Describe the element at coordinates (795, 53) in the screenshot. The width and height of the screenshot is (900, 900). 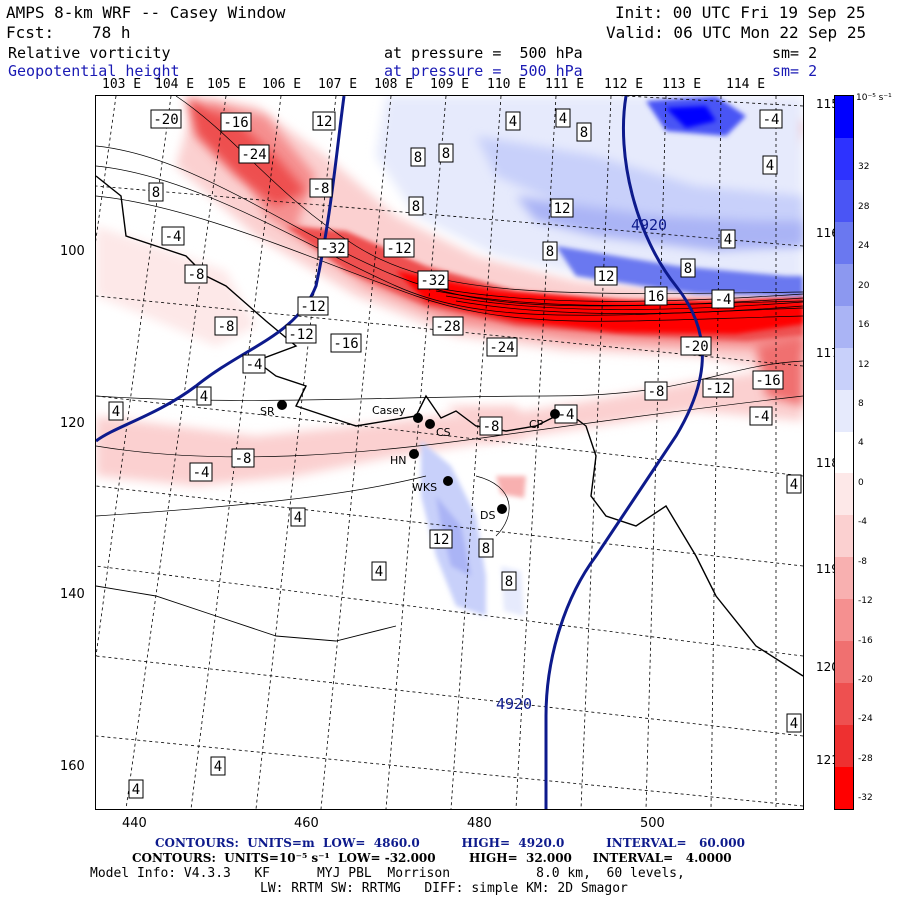
I see `field1-smoothing: sm= 2` at that location.